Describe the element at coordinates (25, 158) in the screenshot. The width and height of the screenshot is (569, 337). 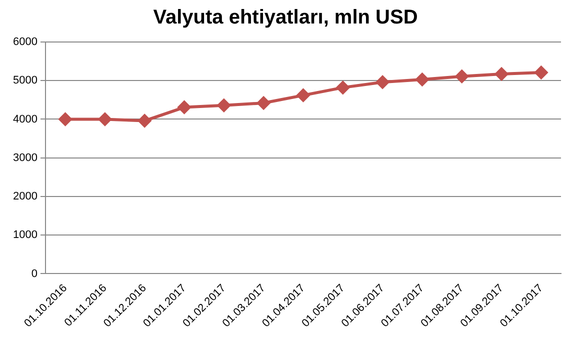
I see `y-tick-label: 3000` at that location.